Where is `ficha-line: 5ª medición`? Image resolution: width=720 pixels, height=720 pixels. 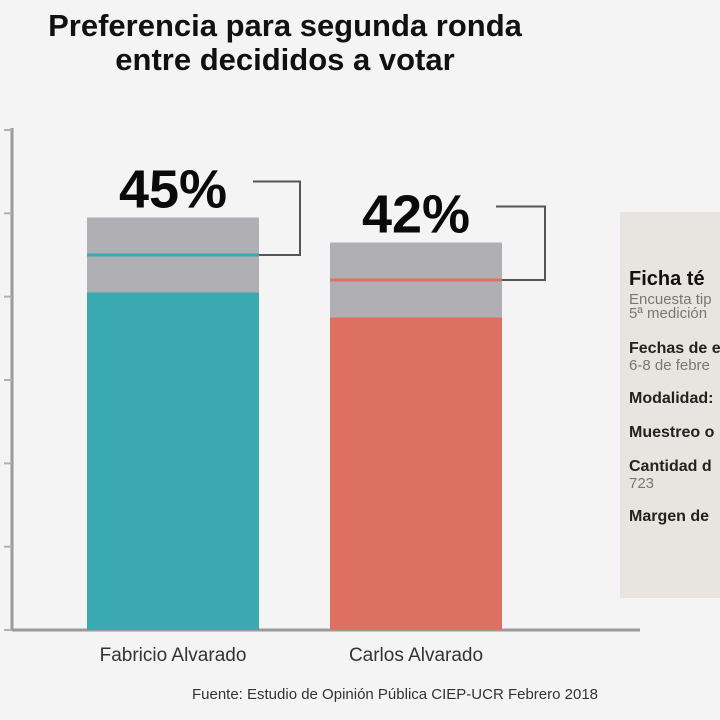
ficha-line: 5ª medición is located at coordinates (668, 313).